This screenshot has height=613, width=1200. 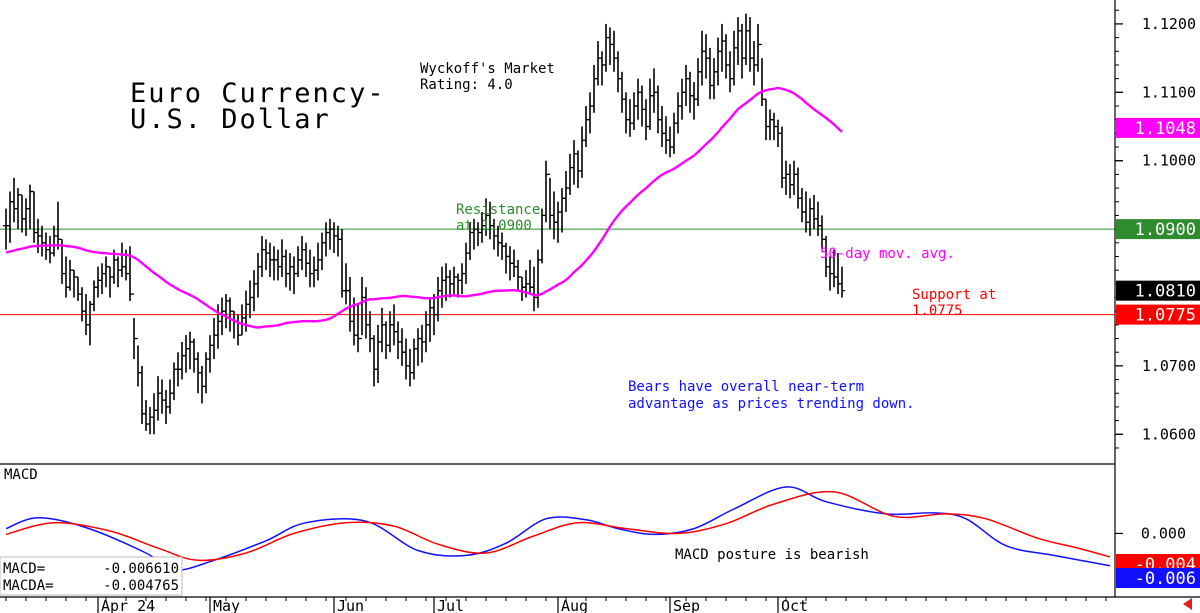 I want to click on month-label: May, so click(x=226, y=605).